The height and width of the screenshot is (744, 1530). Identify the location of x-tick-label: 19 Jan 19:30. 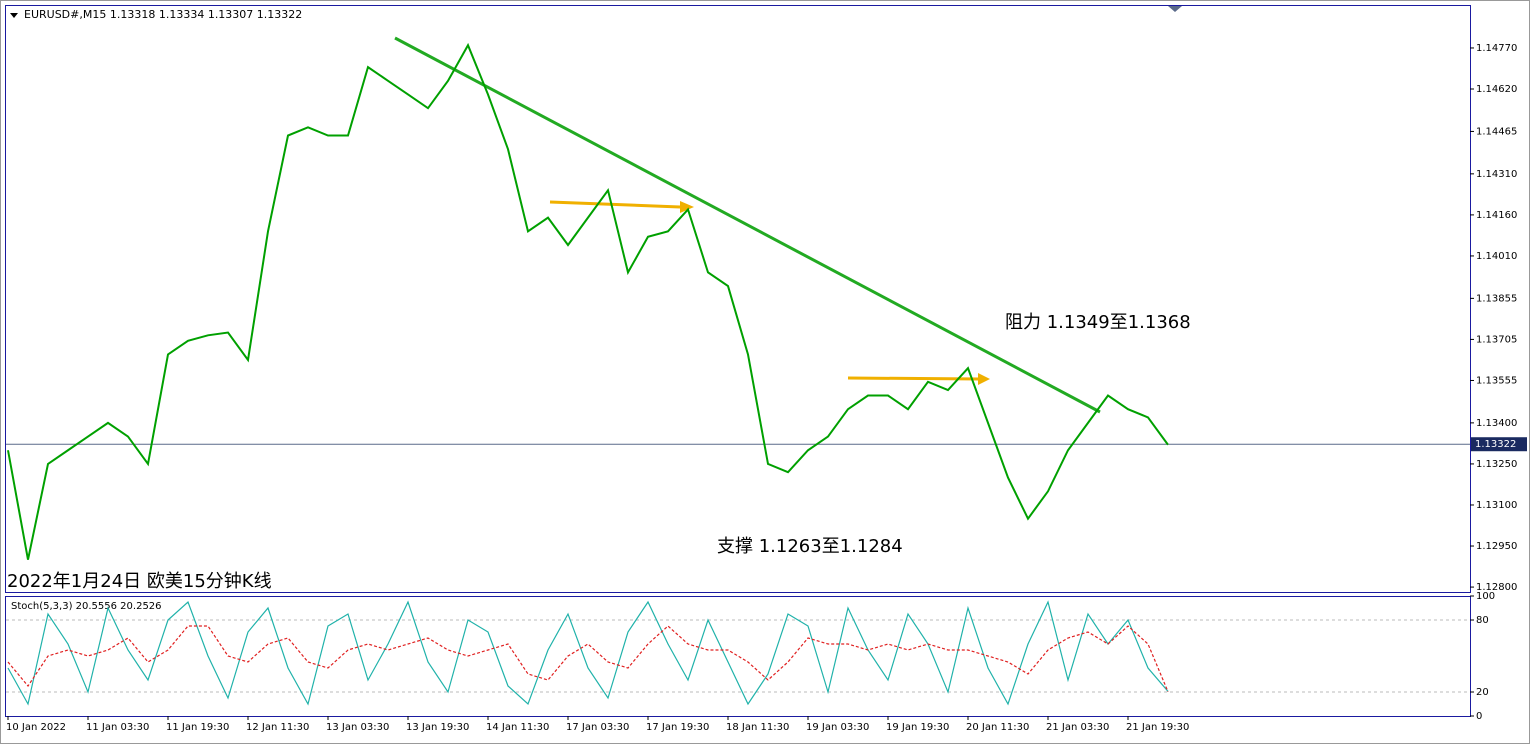
(917, 727).